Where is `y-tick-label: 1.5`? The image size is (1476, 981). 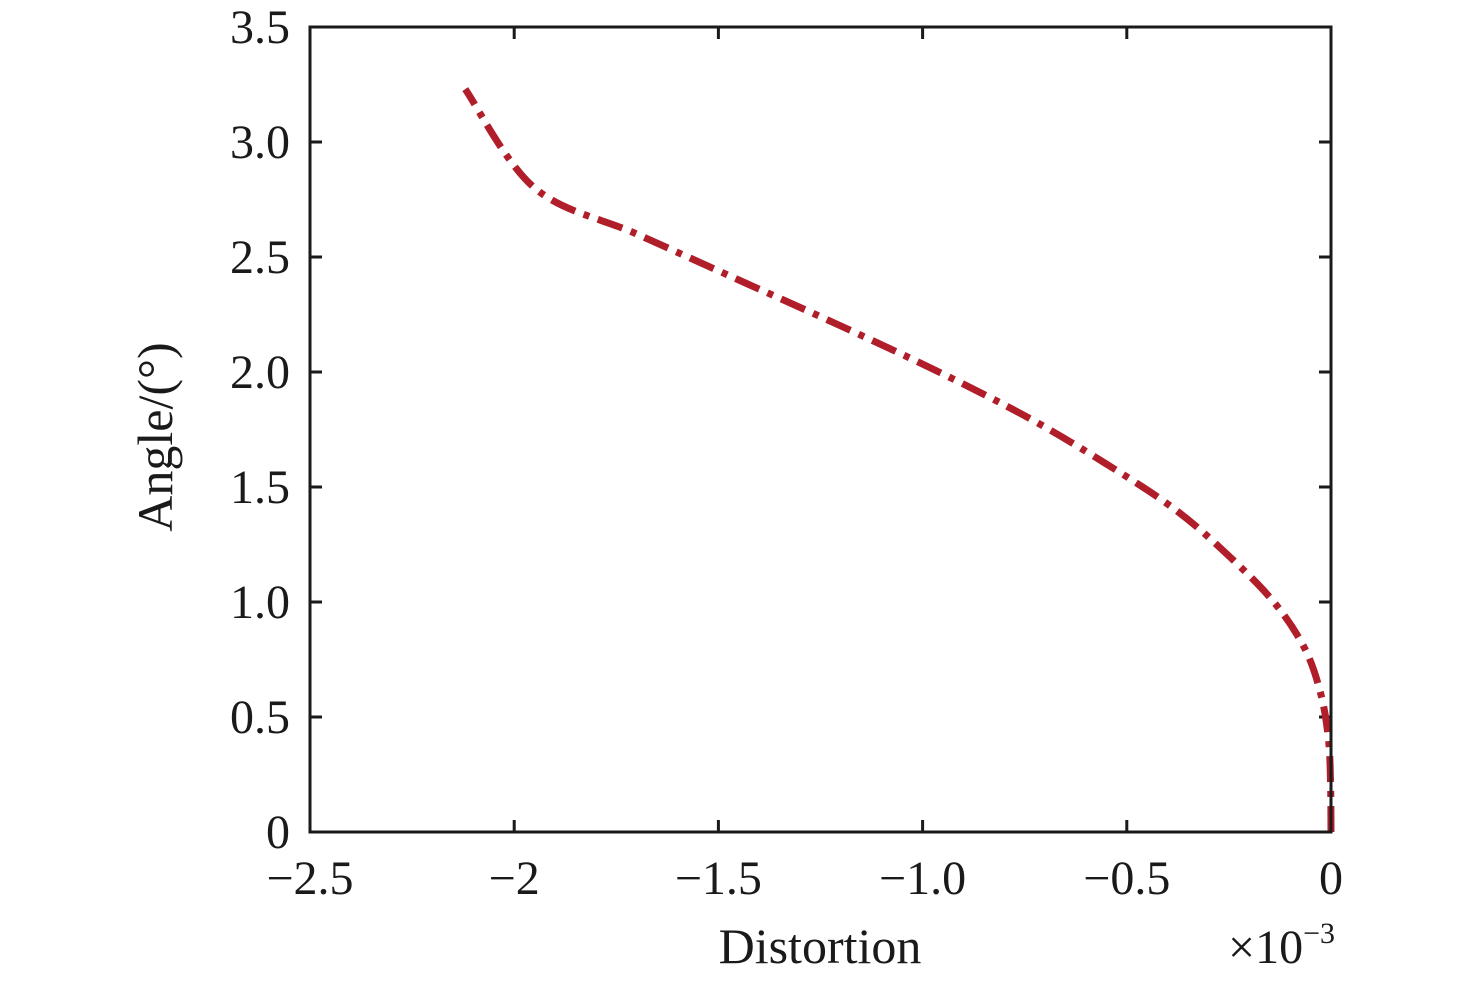 y-tick-label: 1.5 is located at coordinates (260, 487).